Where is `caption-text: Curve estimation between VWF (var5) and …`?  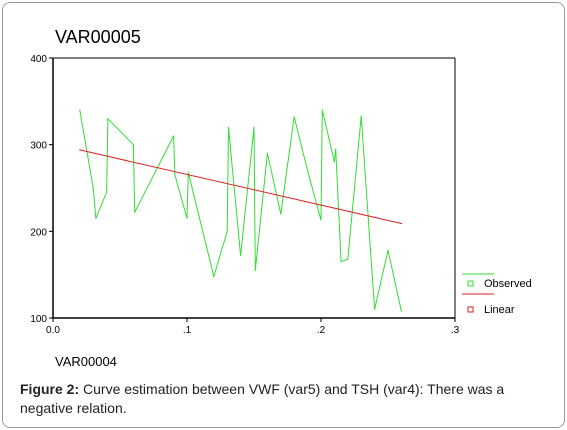 caption-text: Curve estimation between VWF (var5) and … is located at coordinates (262, 398).